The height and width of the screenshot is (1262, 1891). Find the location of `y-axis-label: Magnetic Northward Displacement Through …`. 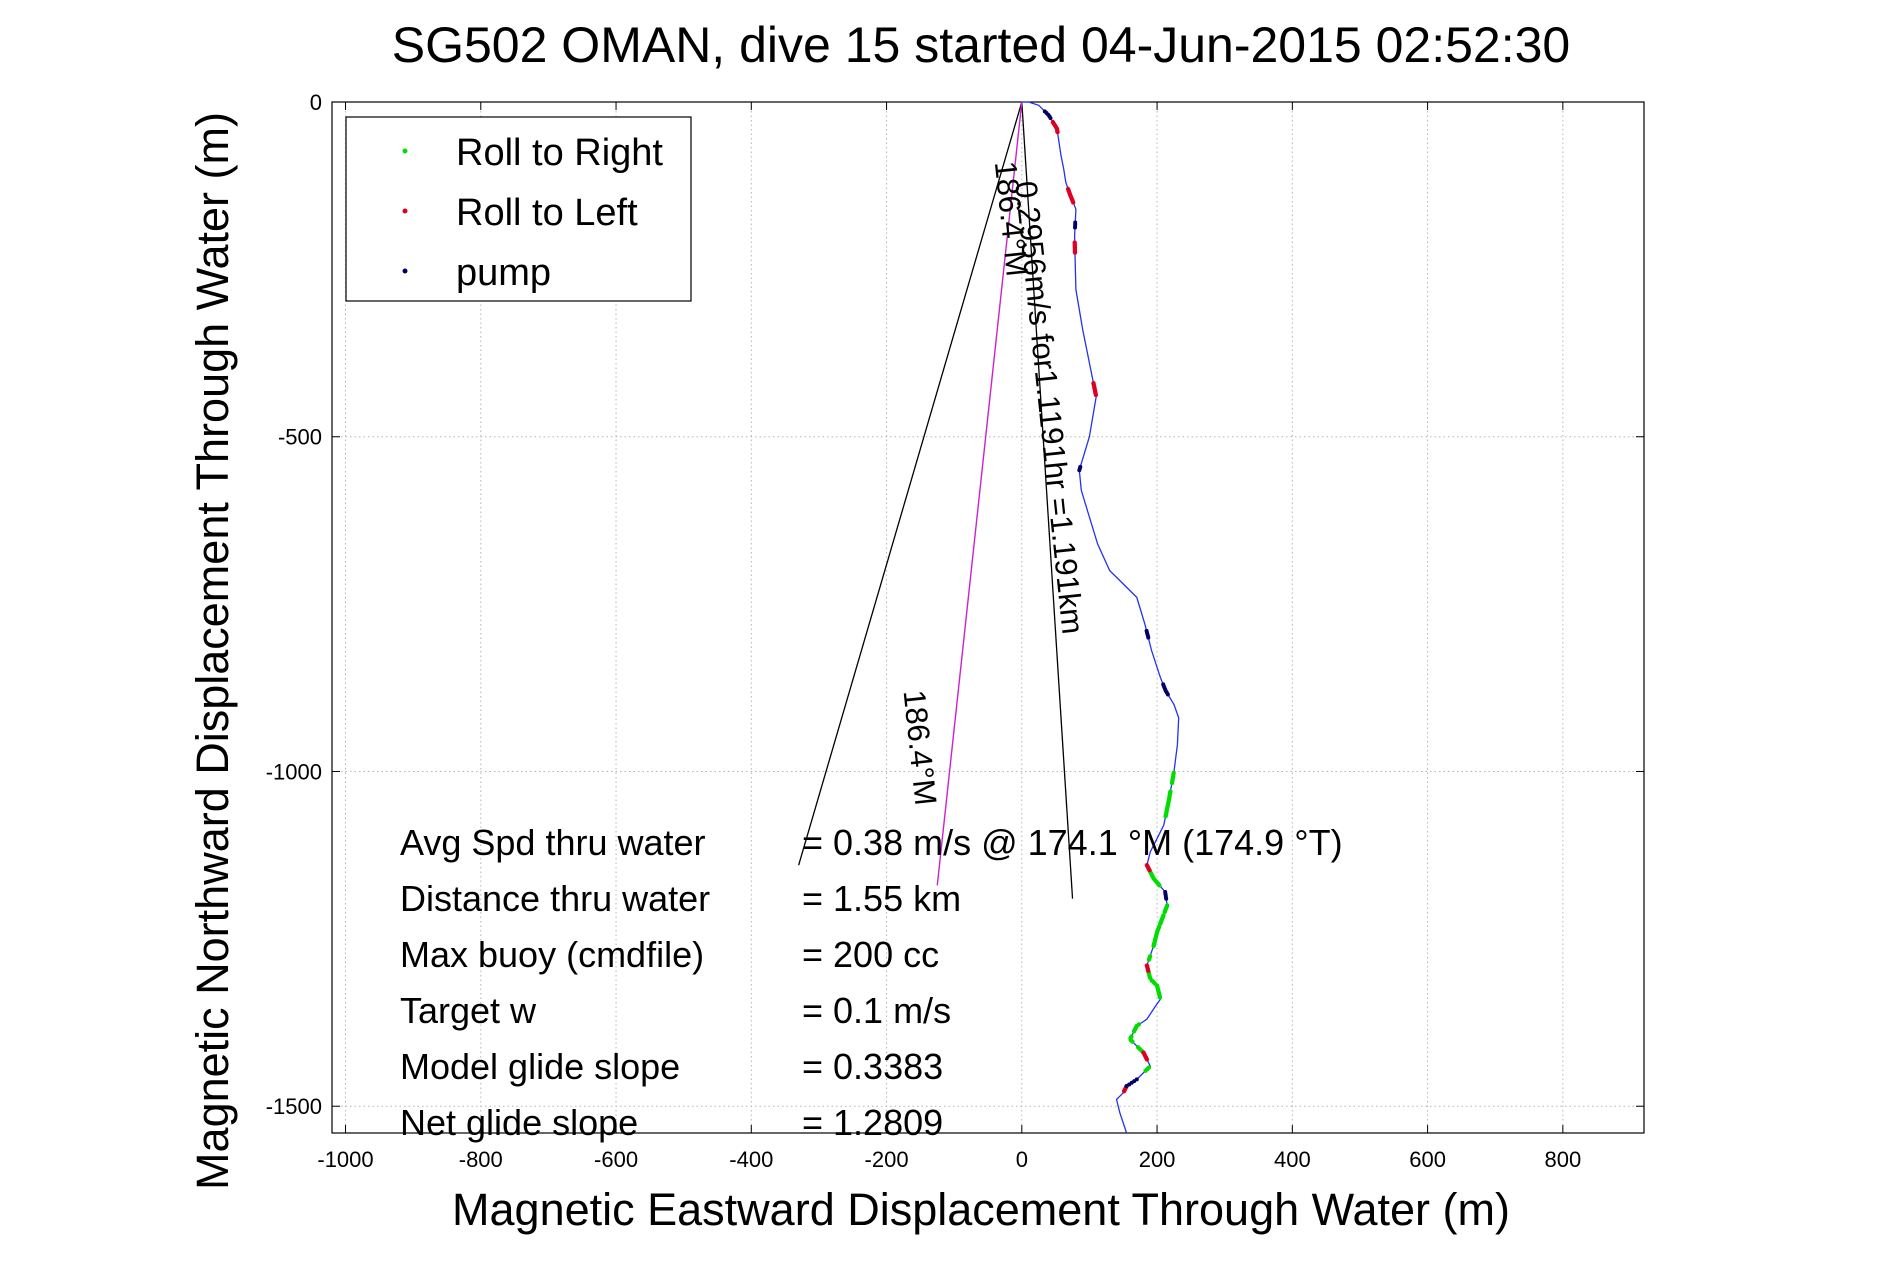

y-axis-label: Magnetic Northward Displacement Through … is located at coordinates (212, 651).